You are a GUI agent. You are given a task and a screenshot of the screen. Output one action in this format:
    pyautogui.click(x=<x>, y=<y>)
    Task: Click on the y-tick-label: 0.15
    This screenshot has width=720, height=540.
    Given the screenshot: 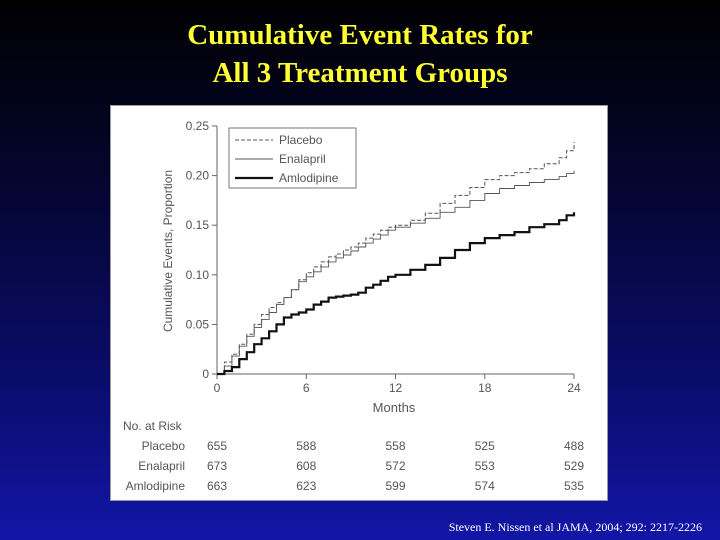 What is the action you would take?
    pyautogui.click(x=198, y=225)
    